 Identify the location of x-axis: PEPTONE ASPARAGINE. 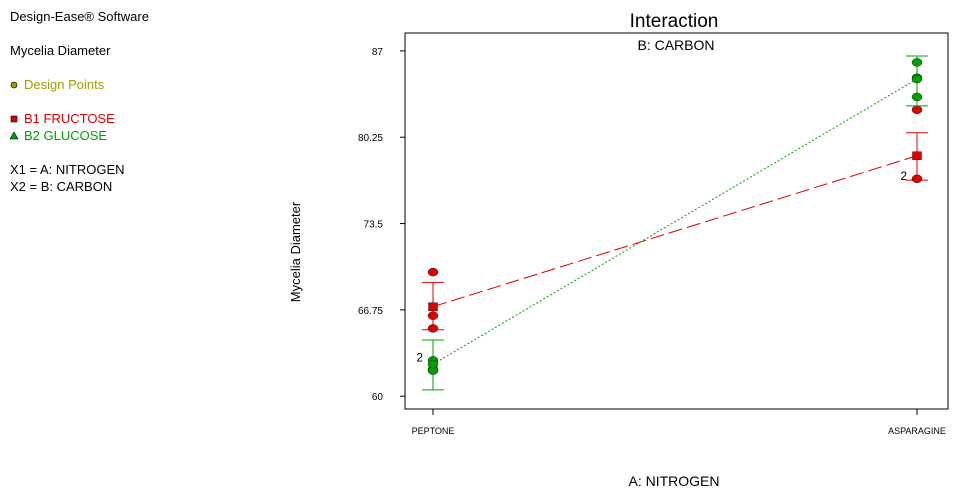
(679, 422).